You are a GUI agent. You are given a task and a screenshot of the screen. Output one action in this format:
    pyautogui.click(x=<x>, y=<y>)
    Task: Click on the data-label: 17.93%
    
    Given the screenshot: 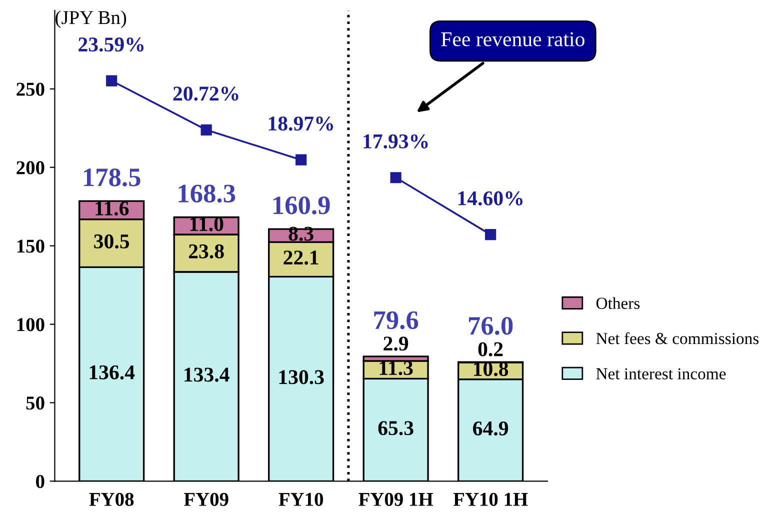 What is the action you would take?
    pyautogui.click(x=396, y=141)
    